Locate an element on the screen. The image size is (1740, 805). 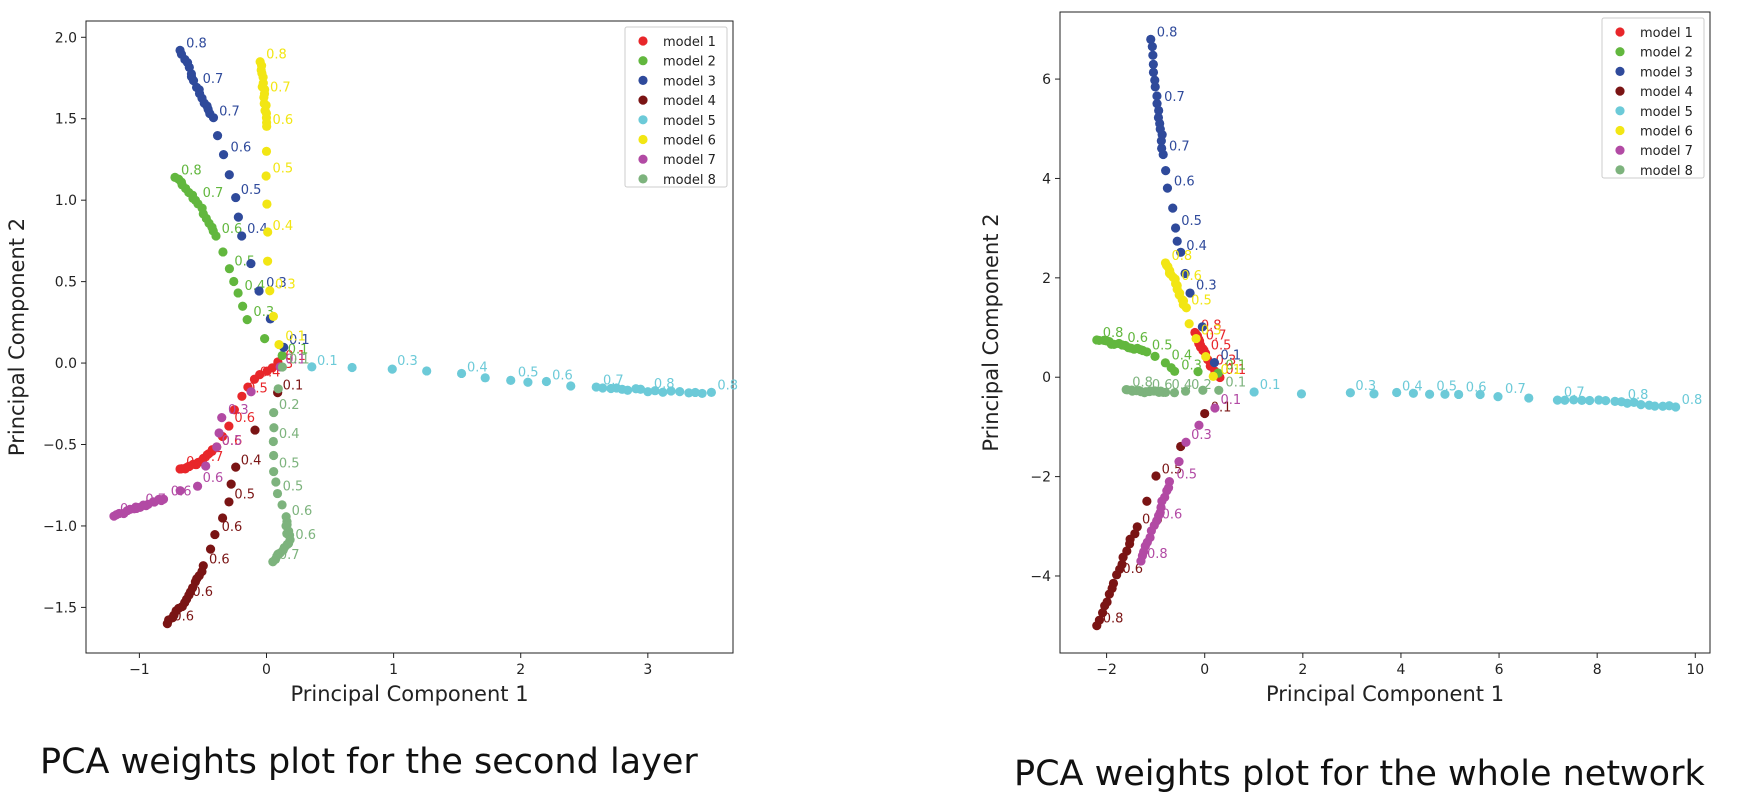
x-tick-label: 8 is located at coordinates (1597, 670).